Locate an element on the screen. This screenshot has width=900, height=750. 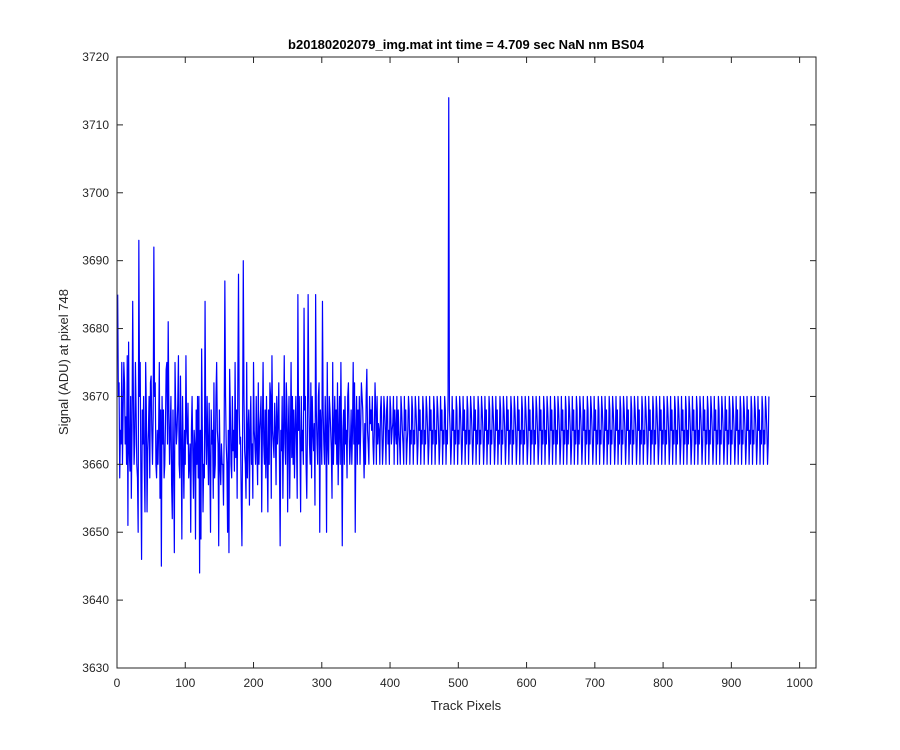
x-tick-label: 700 is located at coordinates (595, 683).